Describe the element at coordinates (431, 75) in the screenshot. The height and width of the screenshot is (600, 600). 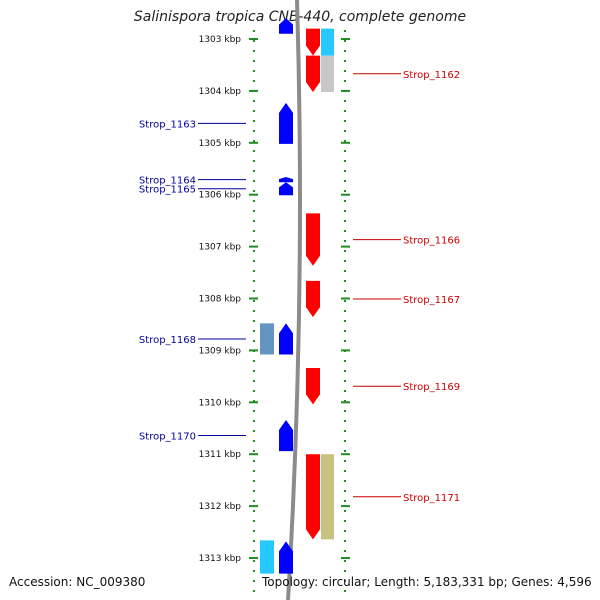
I see `gene-label: Strop_1162` at that location.